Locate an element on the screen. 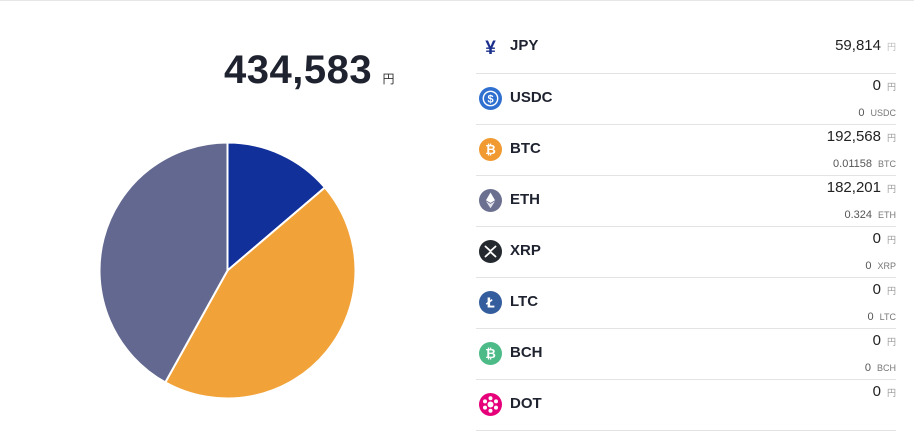 This screenshot has height=431, width=914. asset-holding-unit: BTC is located at coordinates (887, 164).